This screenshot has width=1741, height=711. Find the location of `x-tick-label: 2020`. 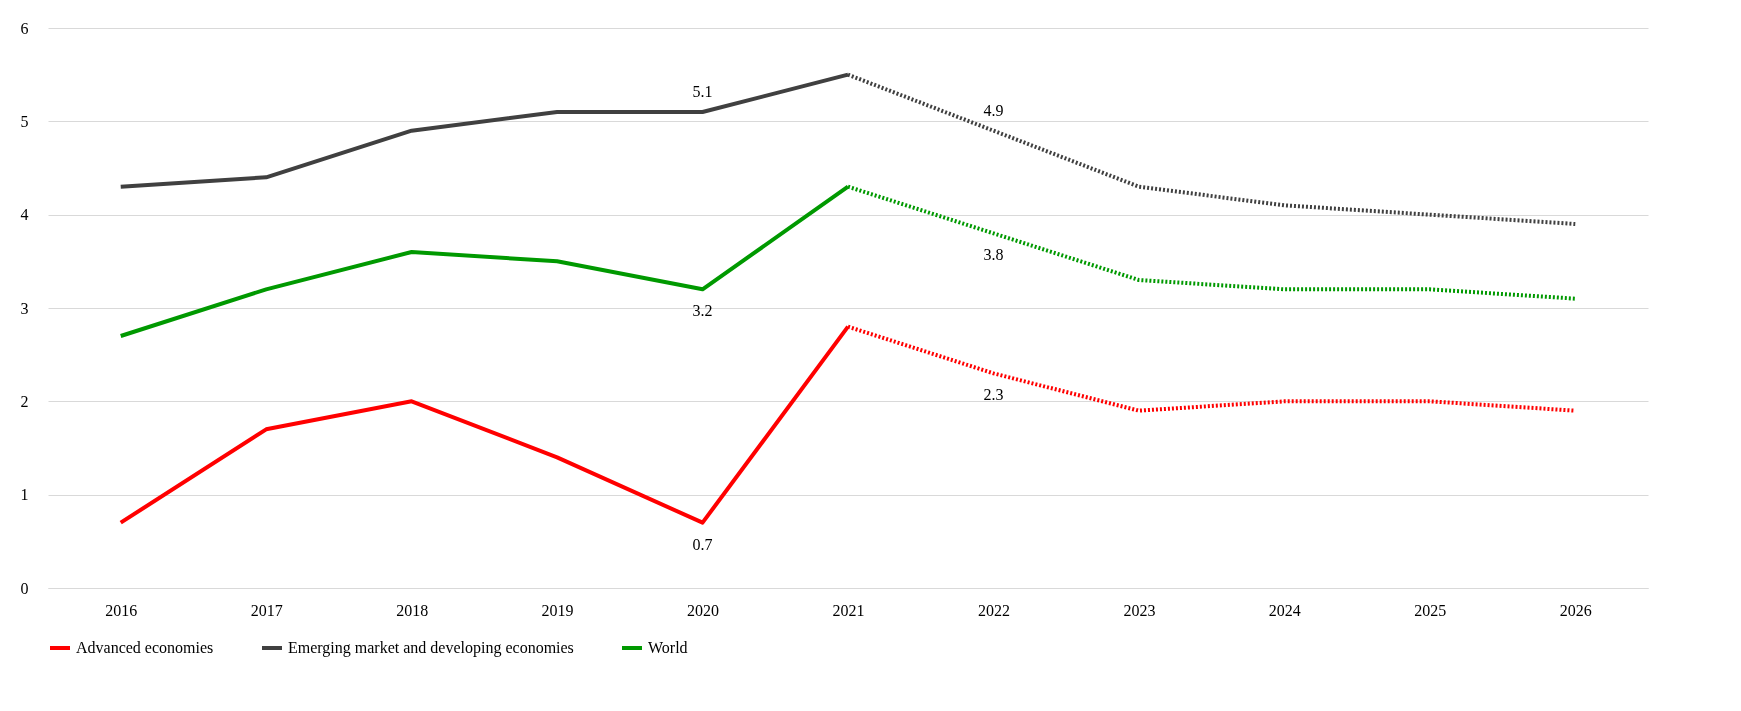

x-tick-label: 2020 is located at coordinates (703, 610).